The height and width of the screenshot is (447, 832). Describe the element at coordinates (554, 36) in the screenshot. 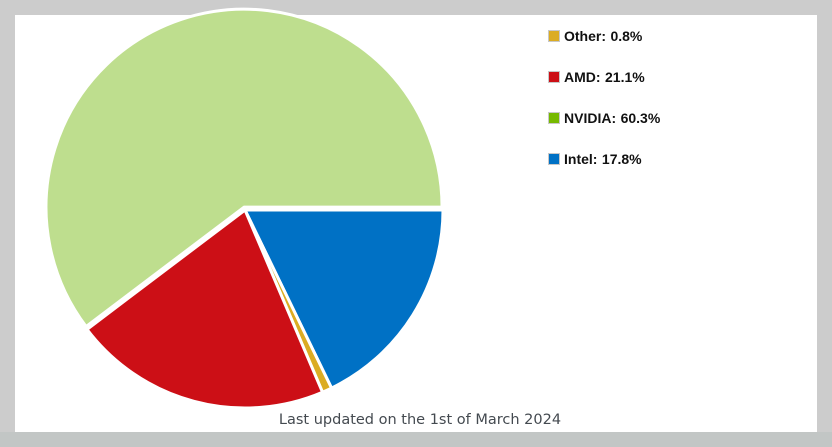

I see `legend-swatch-other` at that location.